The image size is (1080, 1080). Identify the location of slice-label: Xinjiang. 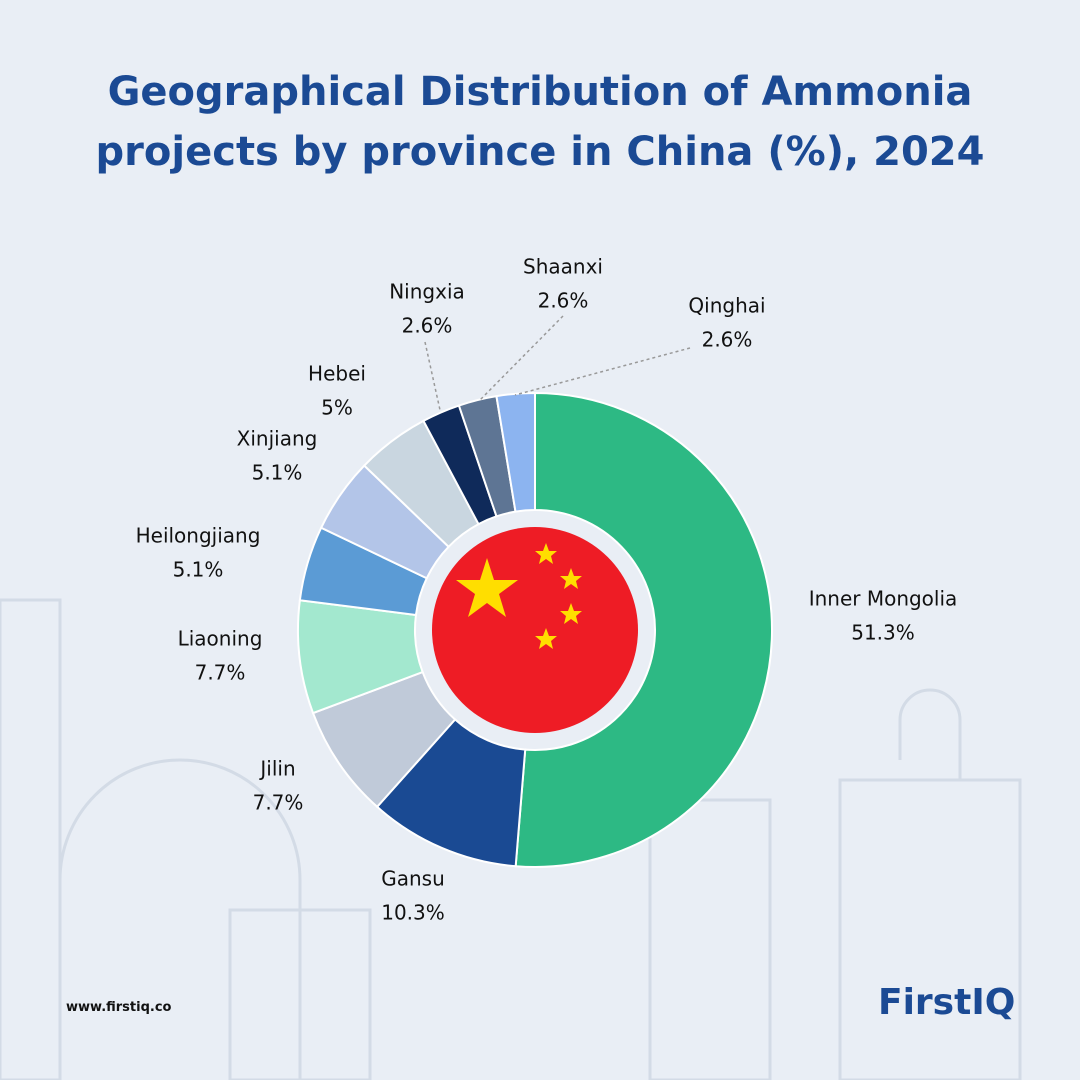
(277, 439).